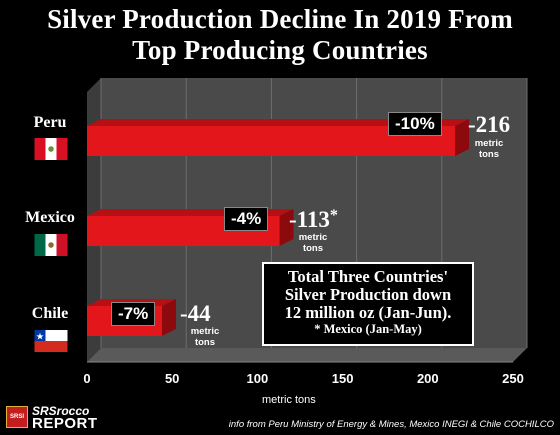  I want to click on value-label-peru: -216, so click(489, 125).